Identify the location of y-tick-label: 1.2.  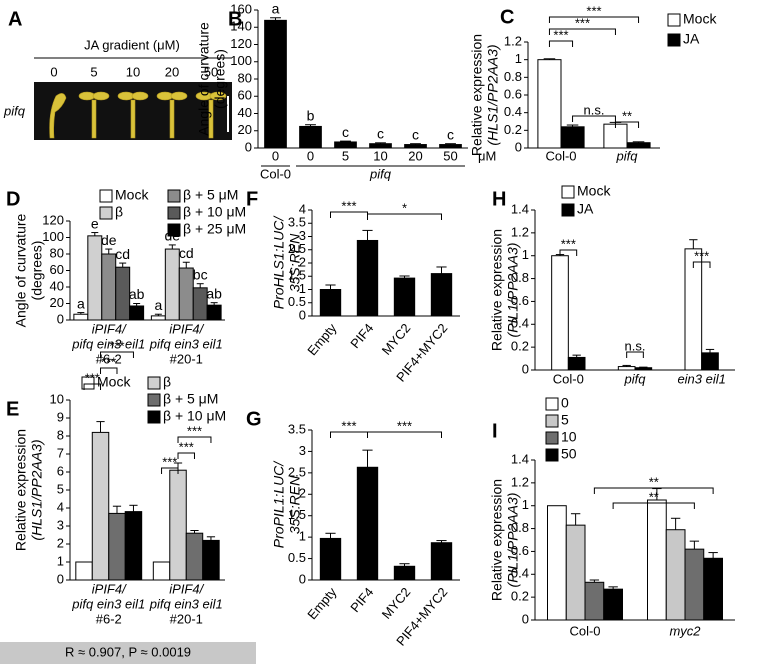
(520, 231).